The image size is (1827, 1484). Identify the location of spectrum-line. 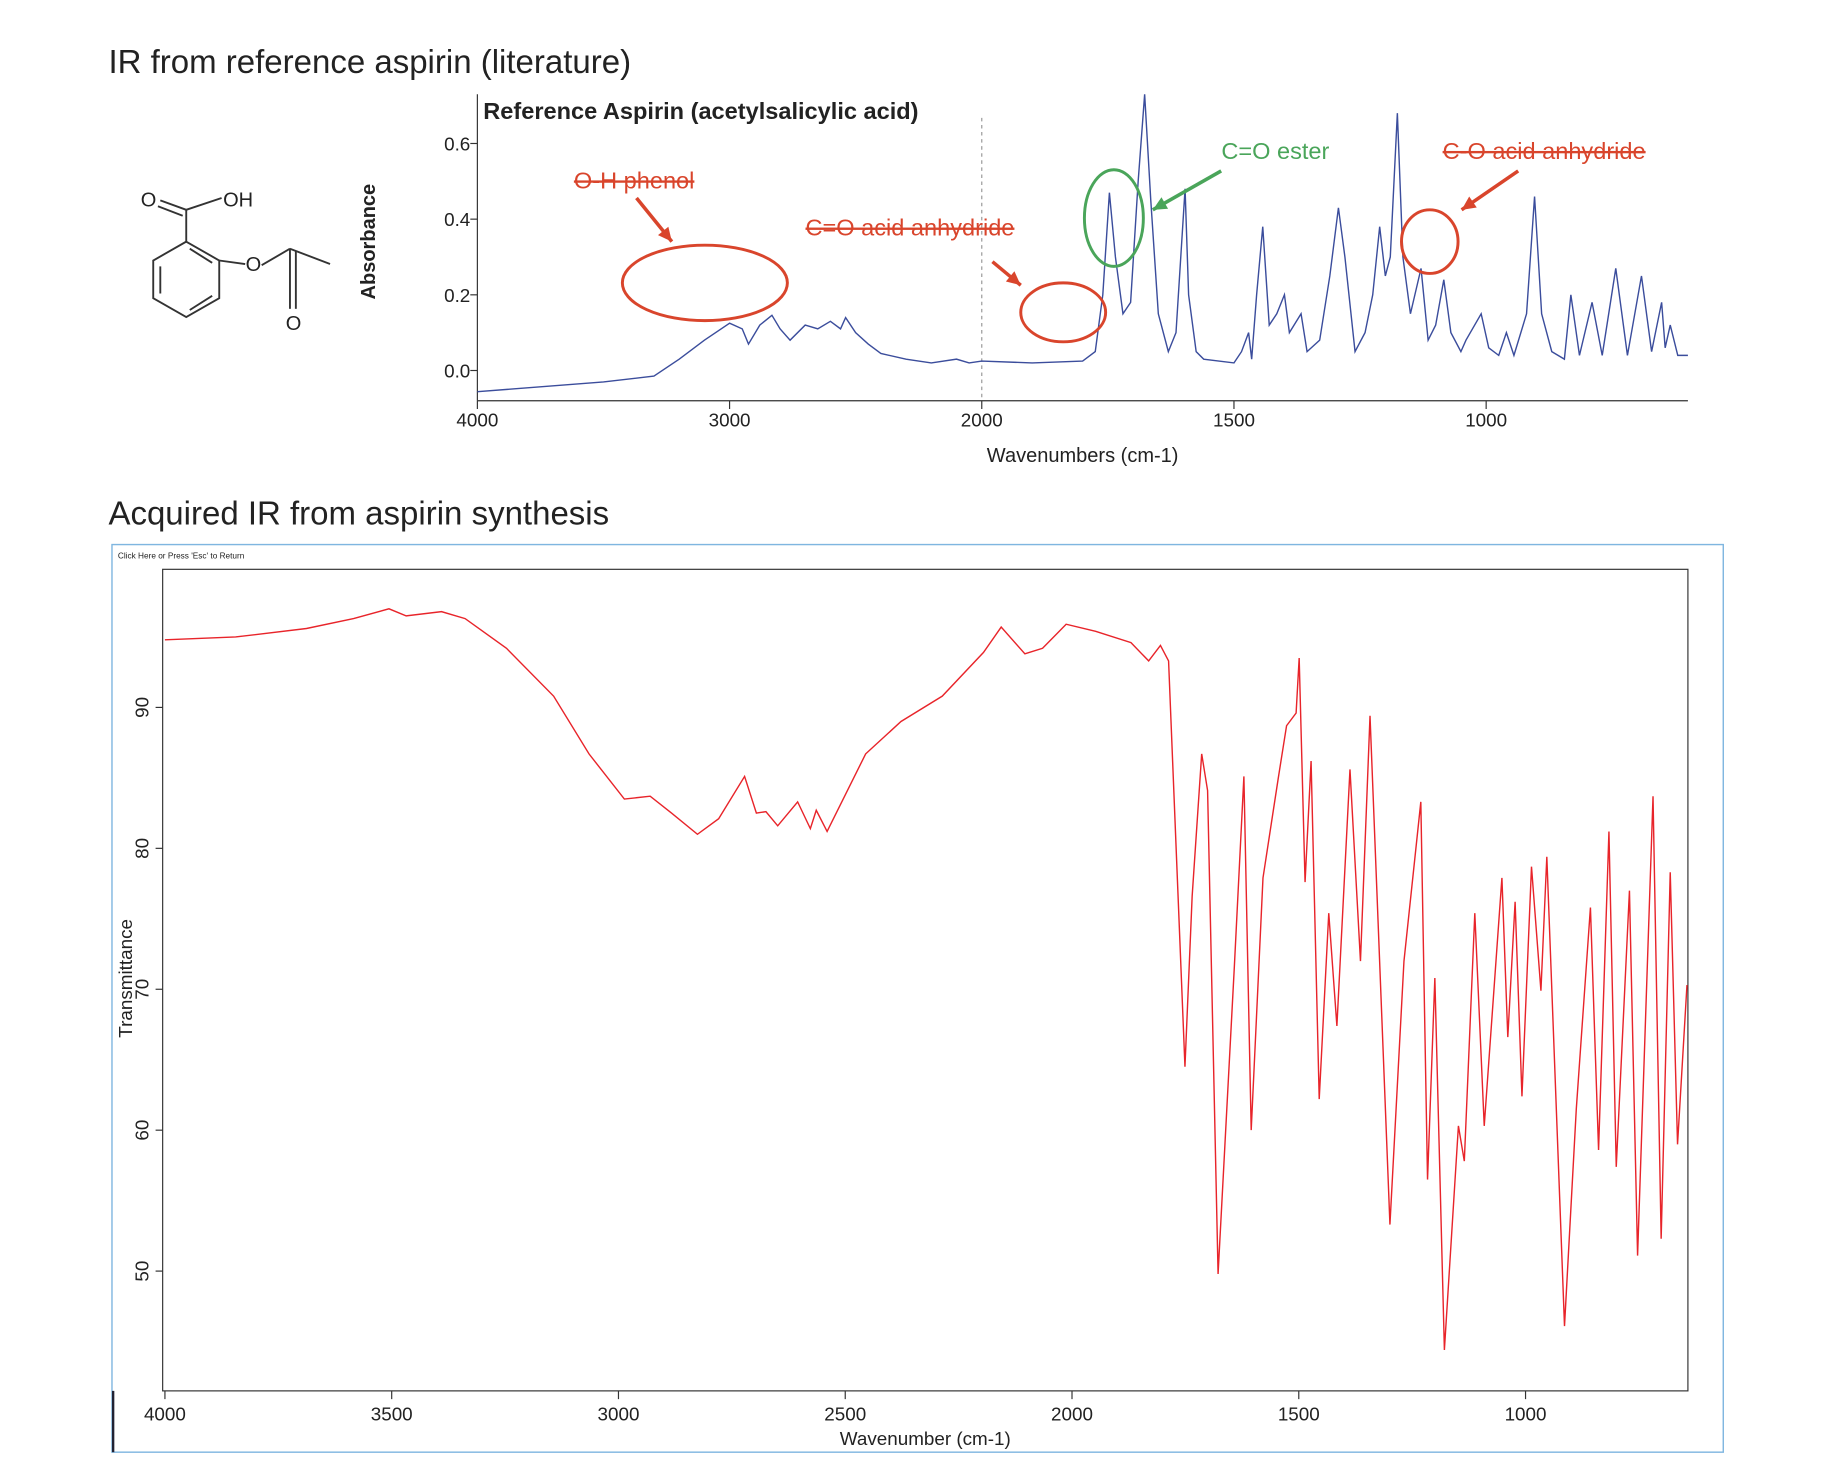
(1082, 243).